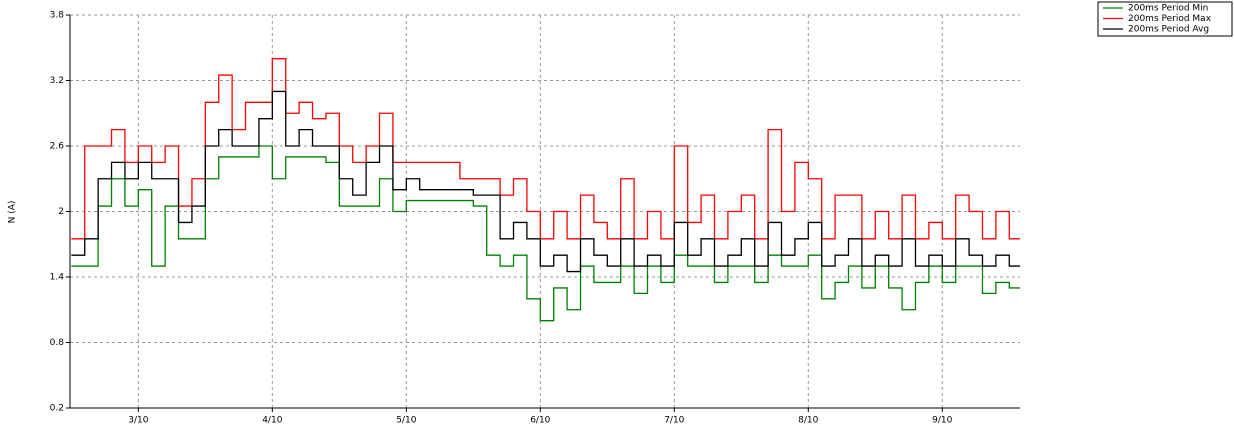 Image resolution: width=1234 pixels, height=429 pixels. I want to click on y-tick-label: 2.6, so click(57, 147).